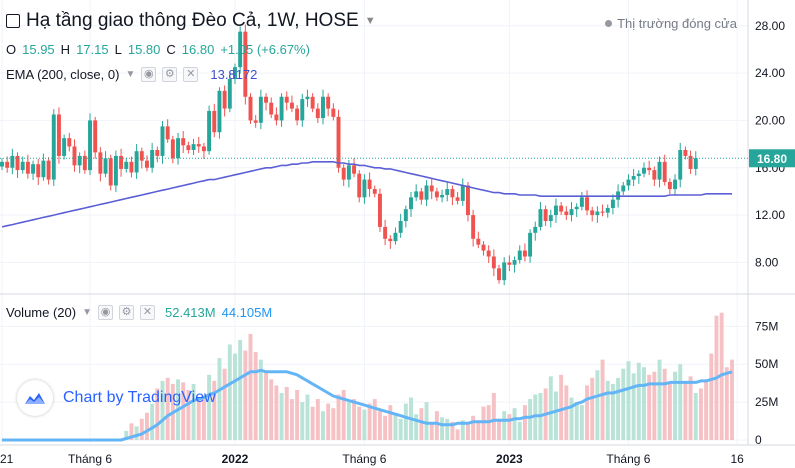  I want to click on symbol-square-icon, so click(13, 21).